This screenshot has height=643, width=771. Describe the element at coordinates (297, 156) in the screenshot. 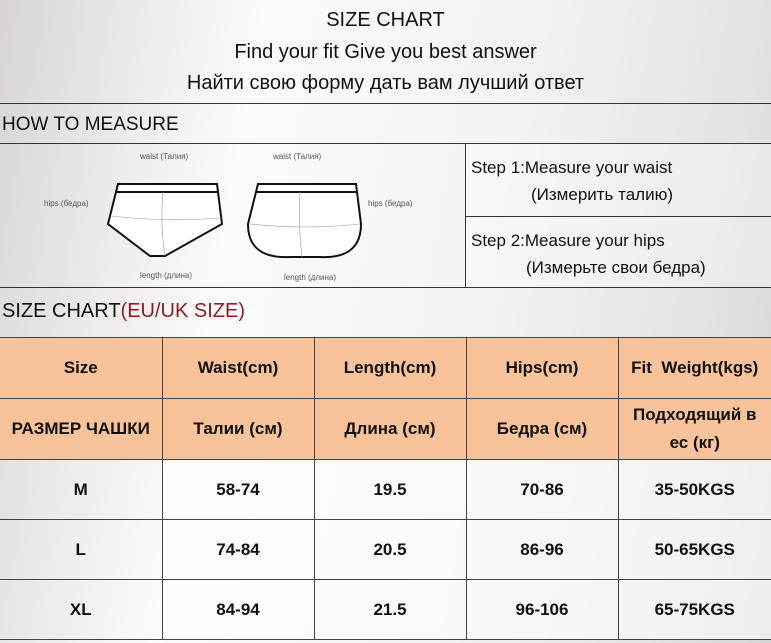

I see `waist-label-back: waist (Талия)` at that location.